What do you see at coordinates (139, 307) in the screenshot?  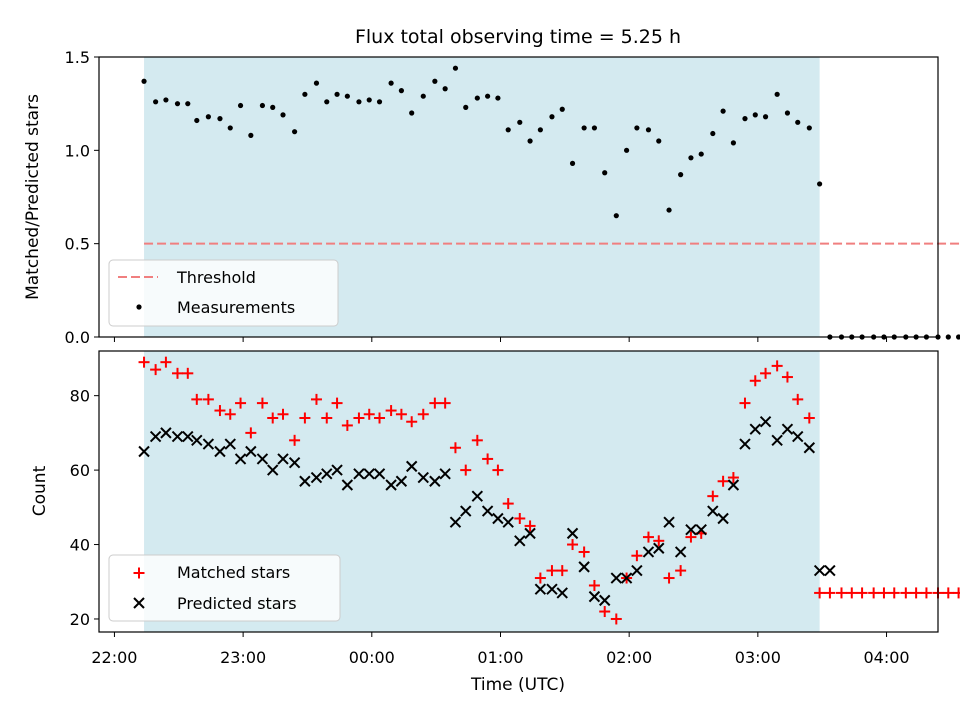 I see `legend-measurements-swatch` at bounding box center [139, 307].